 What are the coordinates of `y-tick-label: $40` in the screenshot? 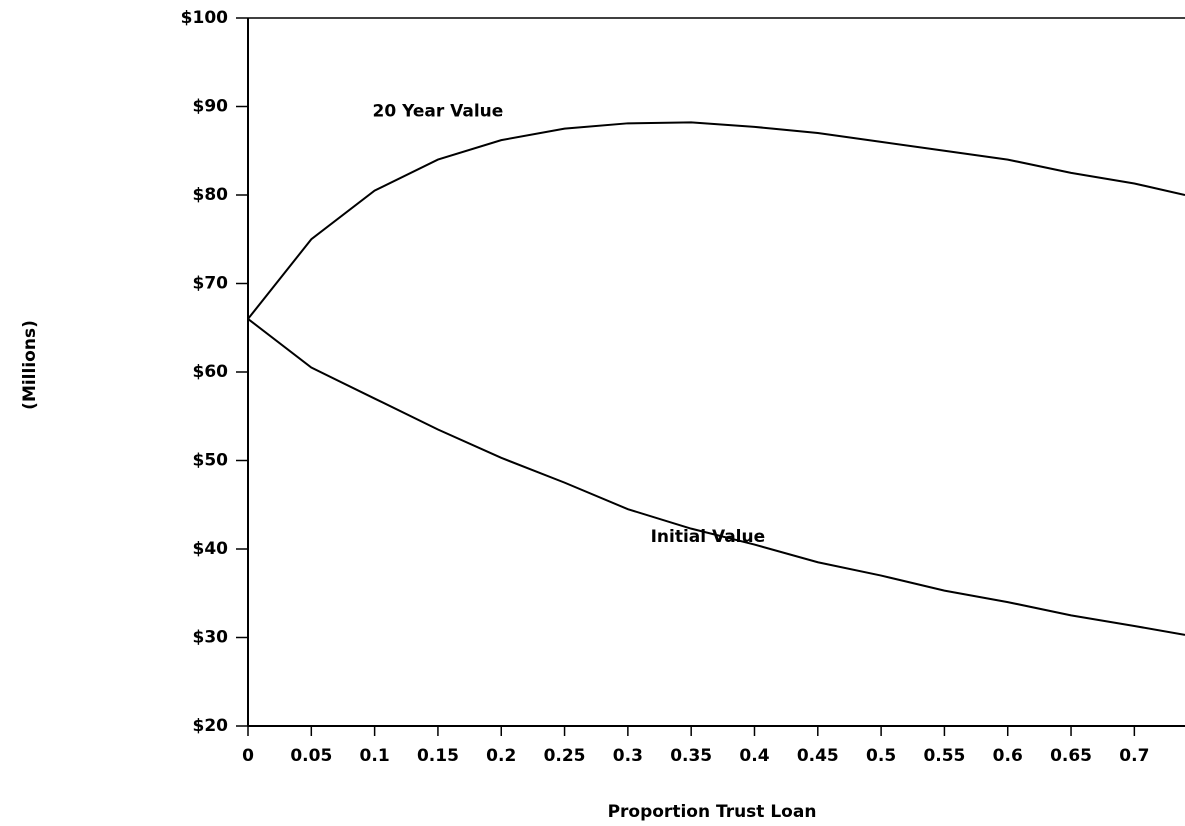 It's located at (211, 549).